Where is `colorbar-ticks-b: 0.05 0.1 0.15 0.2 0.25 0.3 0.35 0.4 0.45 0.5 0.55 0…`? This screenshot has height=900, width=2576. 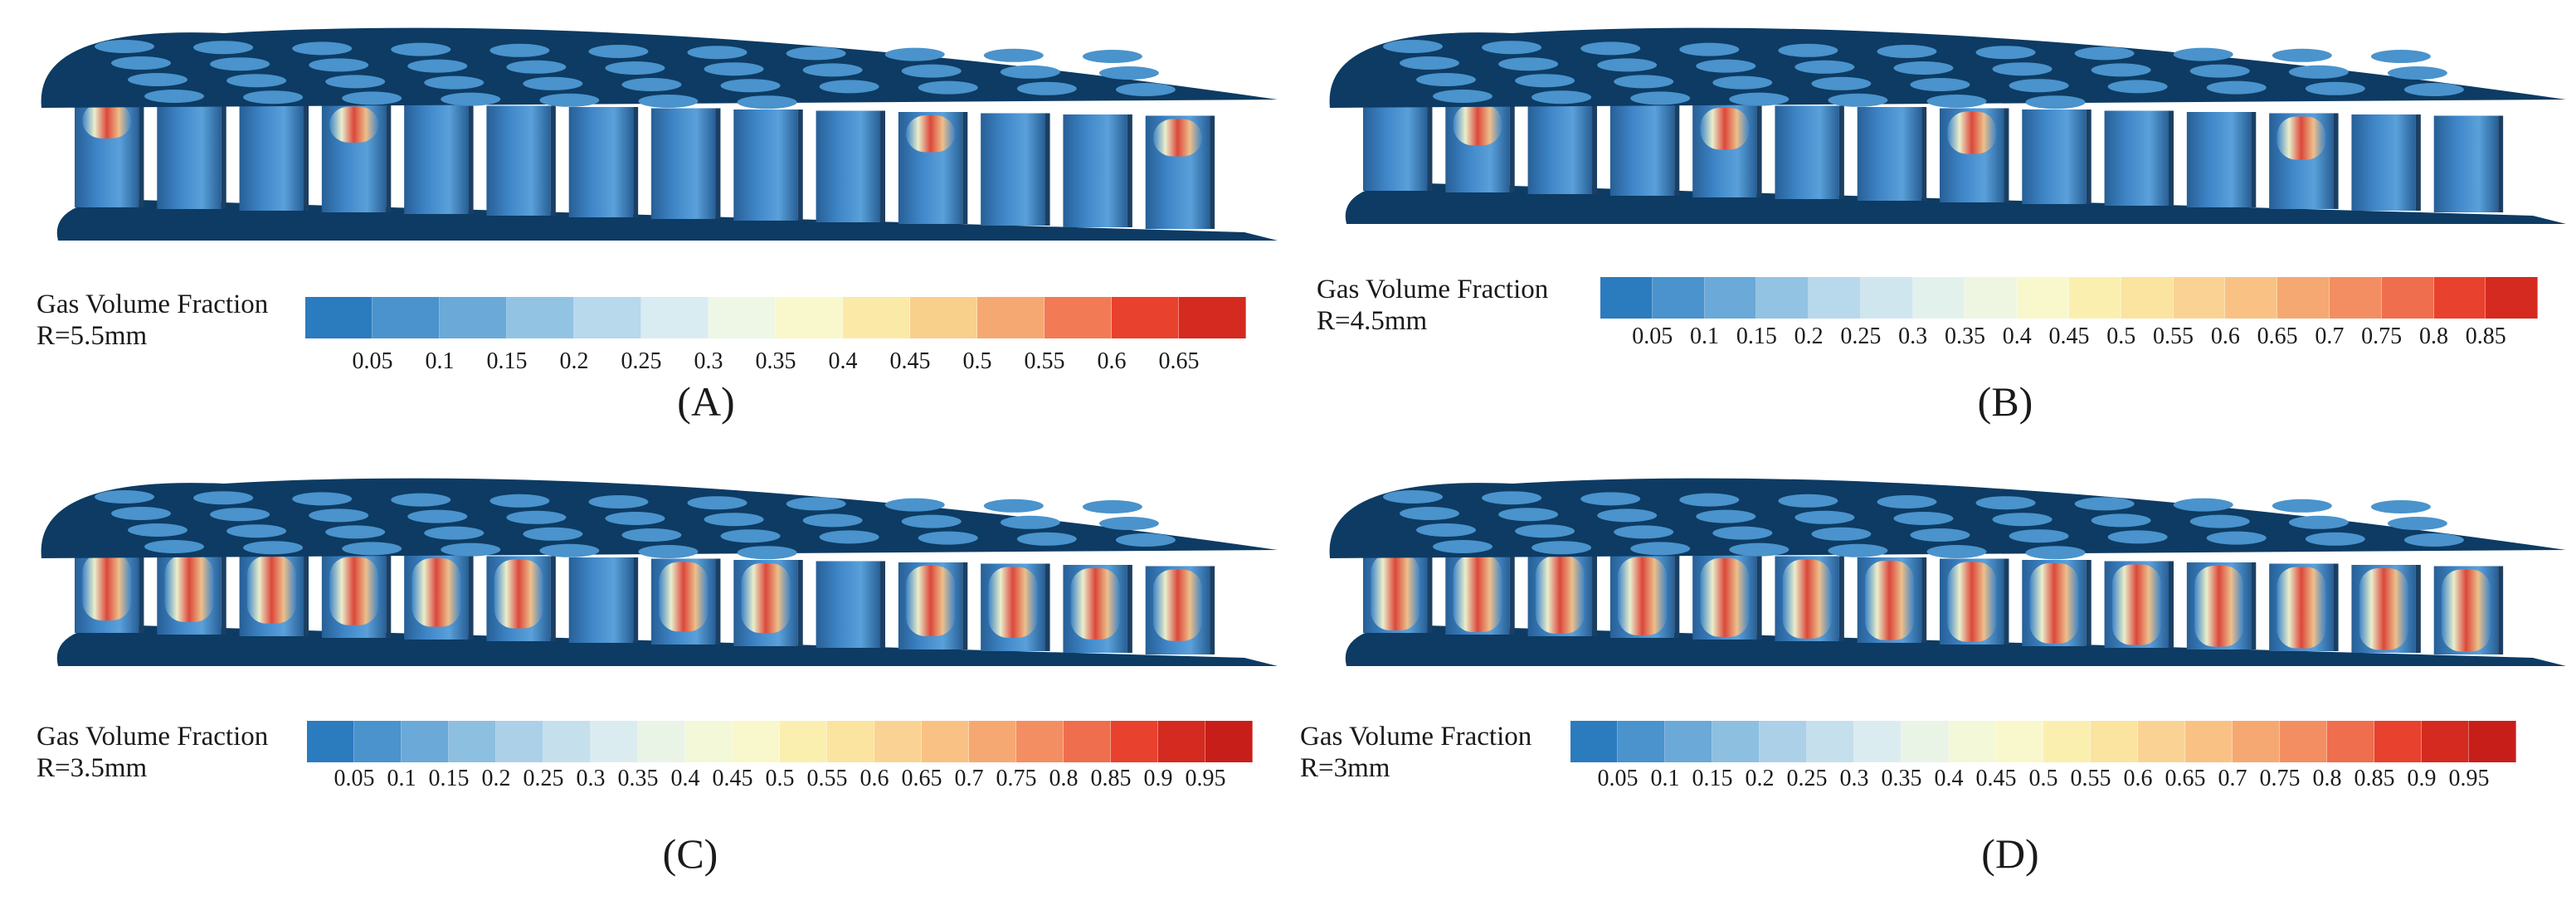 colorbar-ticks-b: 0.05 0.1 0.15 0.2 0.25 0.3 0.35 0.4 0.45 0.5 0.55 0… is located at coordinates (2069, 338).